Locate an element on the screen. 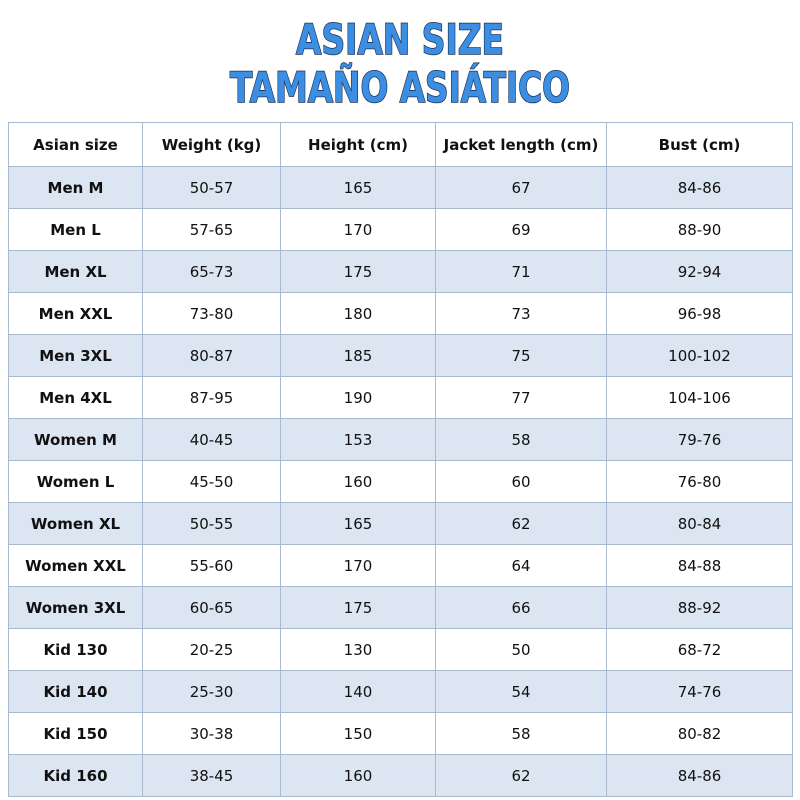 Image resolution: width=800 pixels, height=800 pixels. title-line: TAMAÑO ASIÁTICO is located at coordinates (400, 87).